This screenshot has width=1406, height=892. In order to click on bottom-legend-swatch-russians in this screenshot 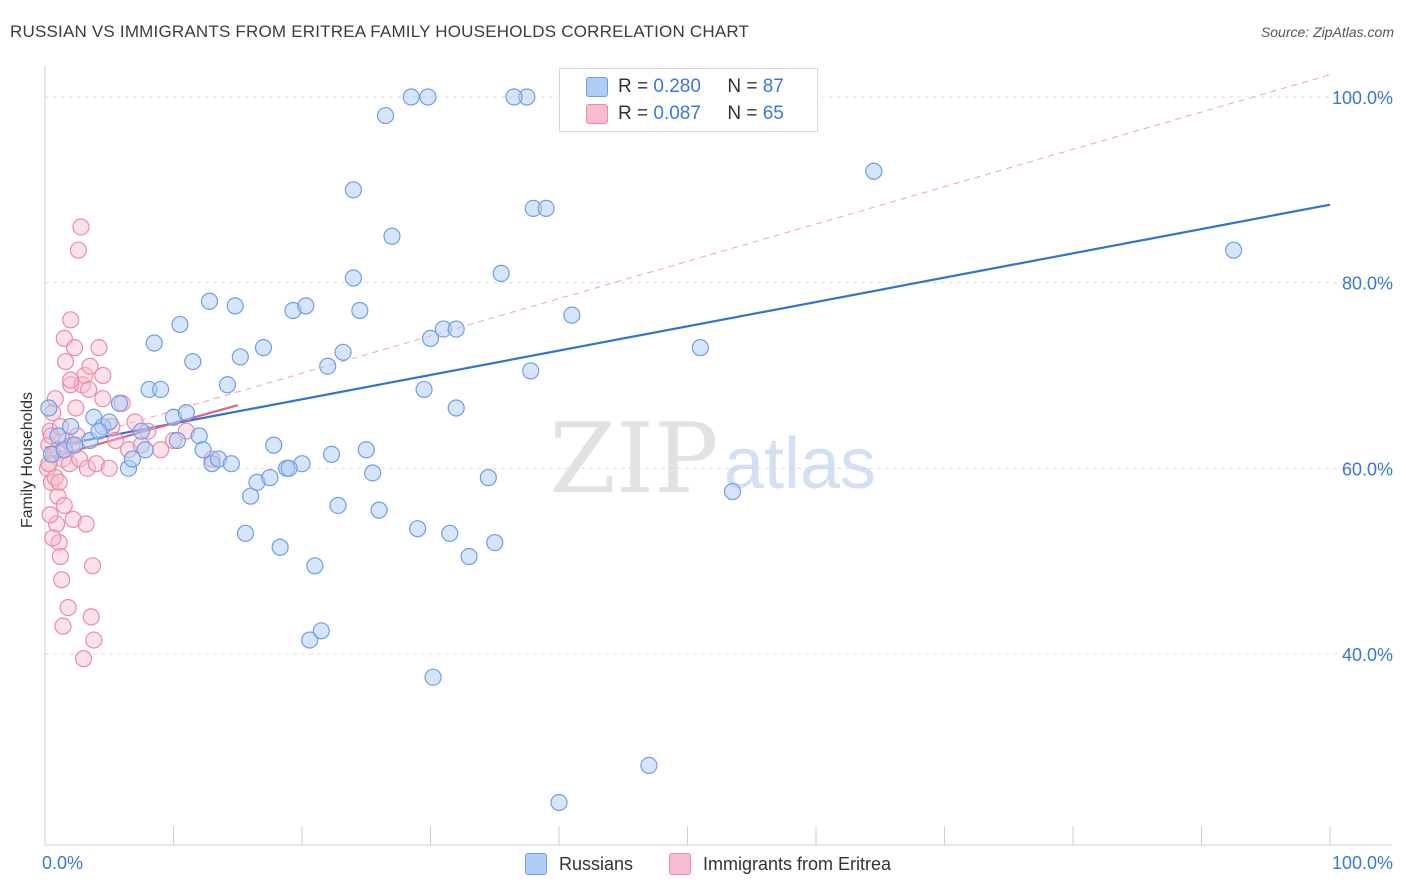, I will do `click(536, 864)`.